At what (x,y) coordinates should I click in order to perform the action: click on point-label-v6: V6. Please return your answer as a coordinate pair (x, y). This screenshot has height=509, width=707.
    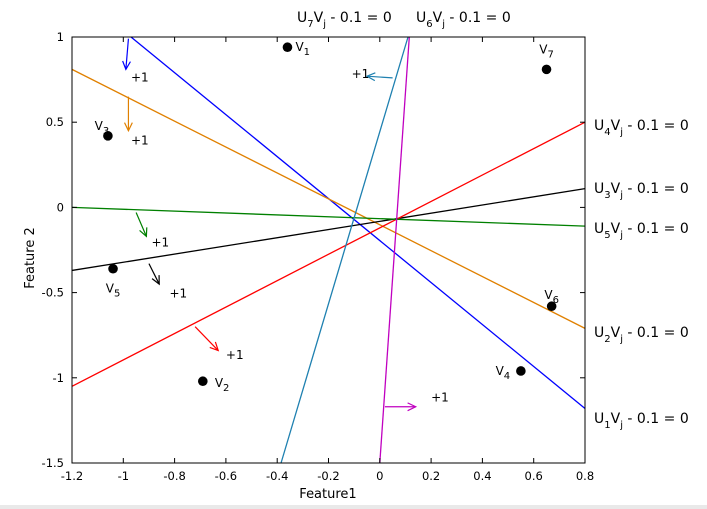
    Looking at the image, I should click on (551, 297).